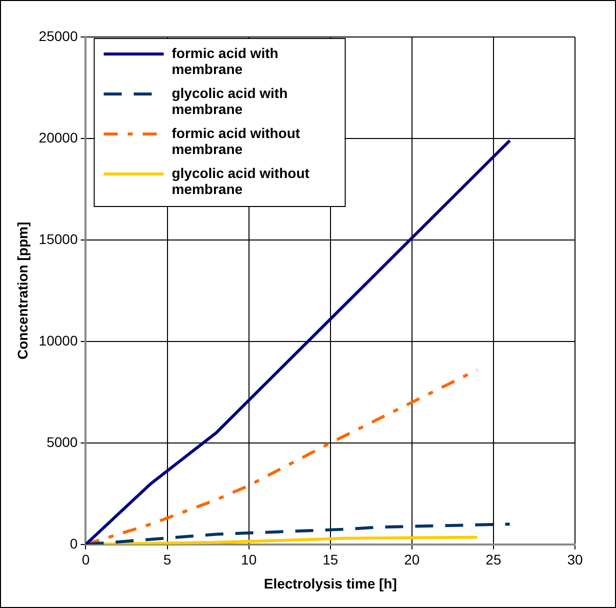  What do you see at coordinates (62, 442) in the screenshot?
I see `y-tick-label: 5000` at bounding box center [62, 442].